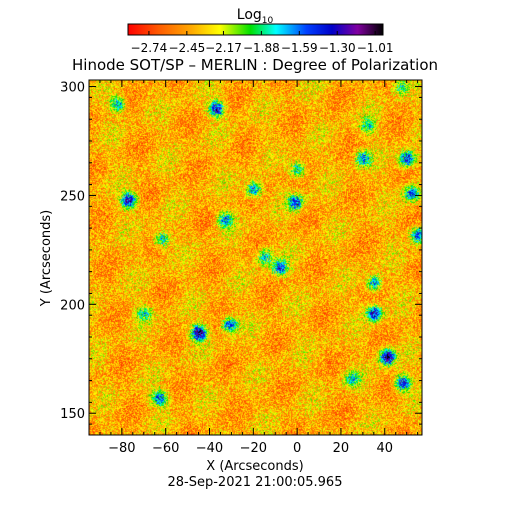 This screenshot has width=510, height=512. I want to click on colorbar-tick-label: −2.74, so click(149, 48).